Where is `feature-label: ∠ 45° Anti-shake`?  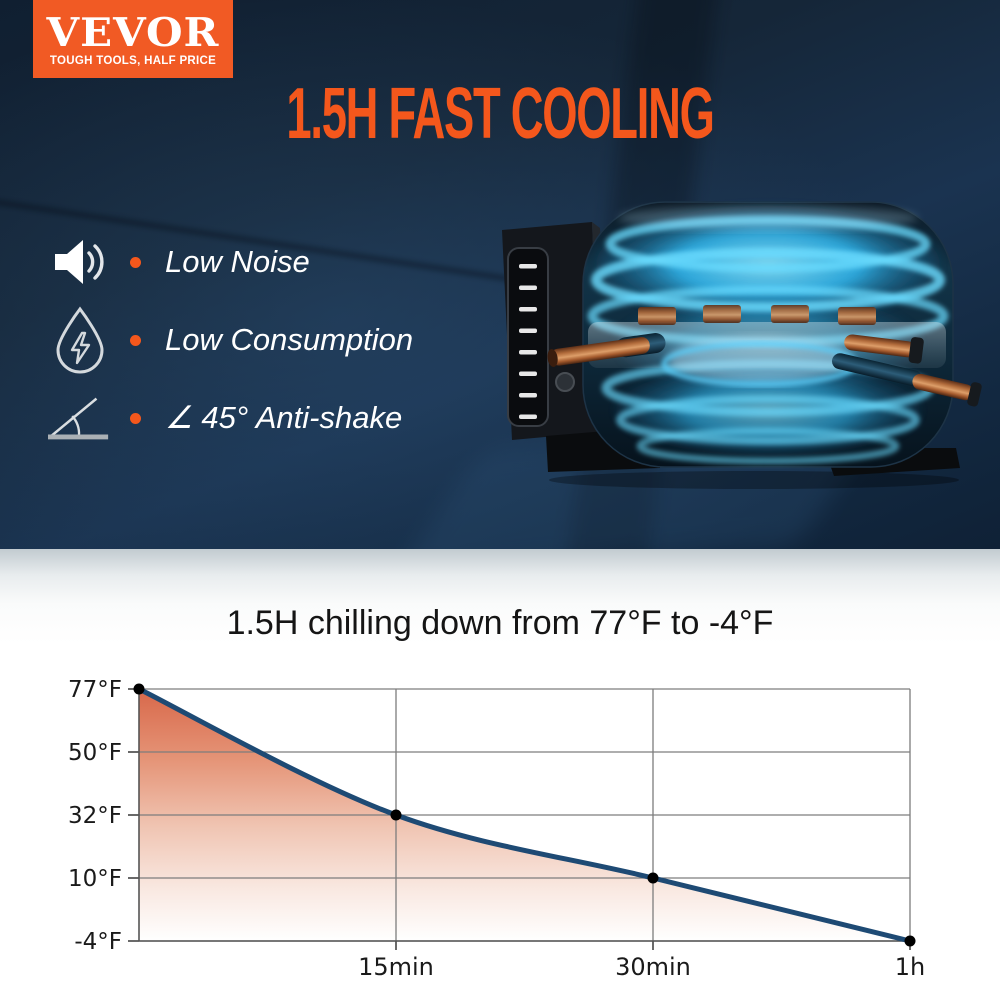 feature-label: ∠ 45° Anti-shake is located at coordinates (284, 417).